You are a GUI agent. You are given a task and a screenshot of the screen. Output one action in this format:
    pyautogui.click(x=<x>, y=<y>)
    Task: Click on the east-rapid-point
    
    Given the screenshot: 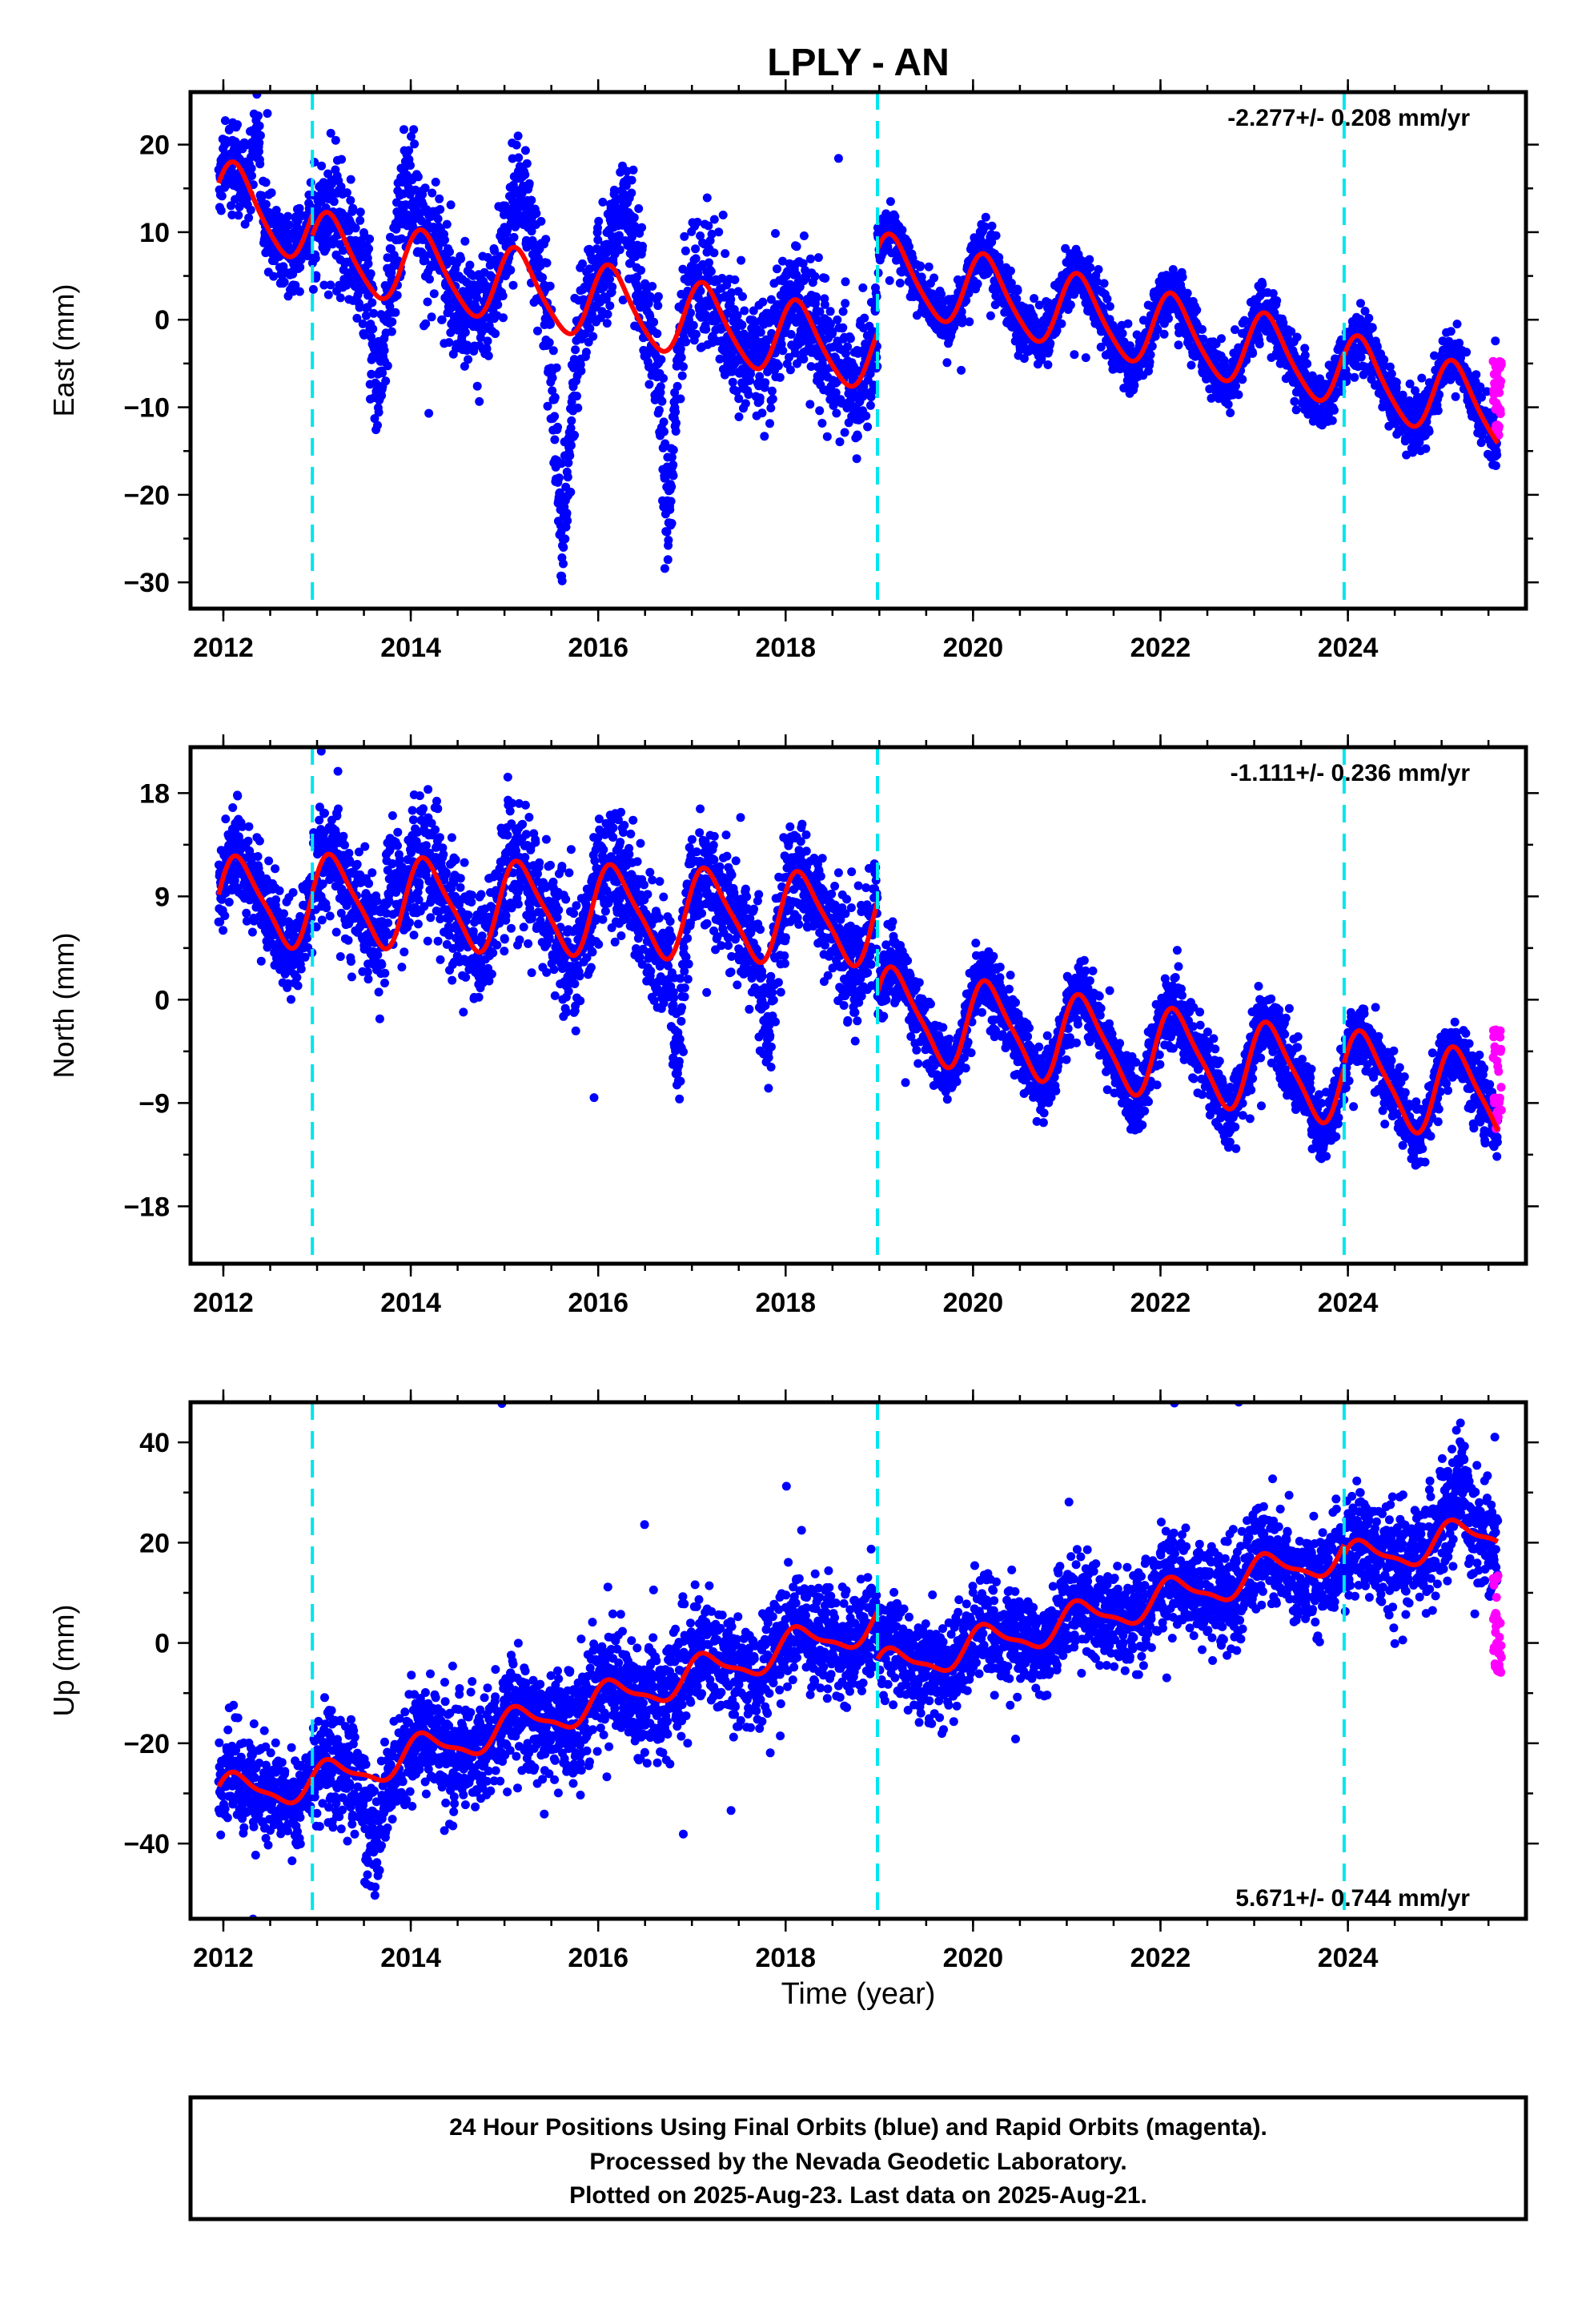 What is the action you would take?
    pyautogui.click(x=1501, y=381)
    